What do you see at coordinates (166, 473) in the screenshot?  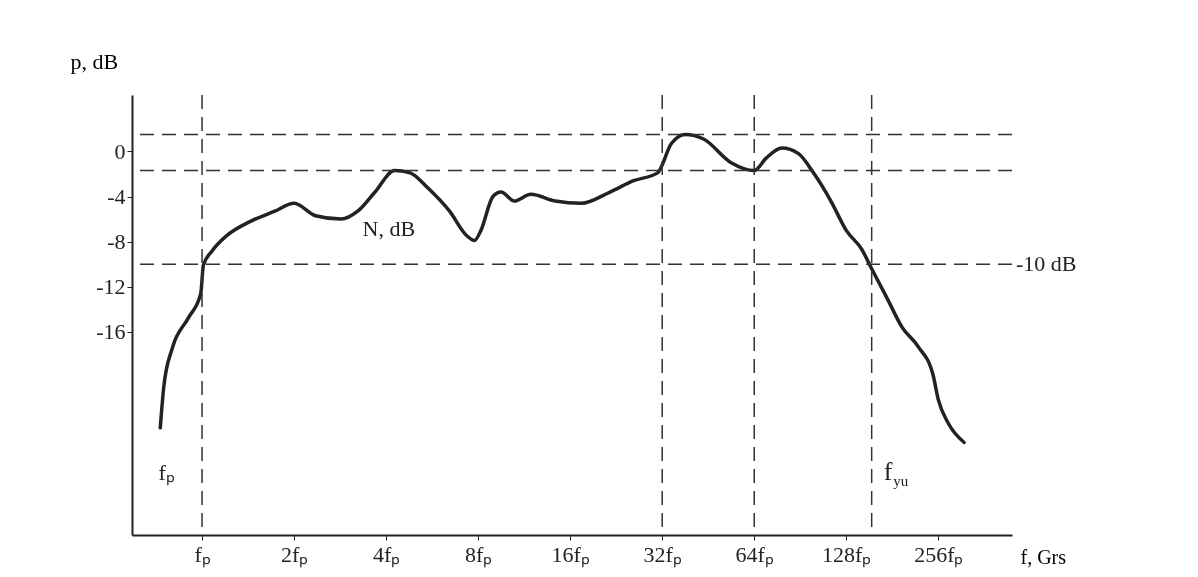 I see `annotation: fₚ` at bounding box center [166, 473].